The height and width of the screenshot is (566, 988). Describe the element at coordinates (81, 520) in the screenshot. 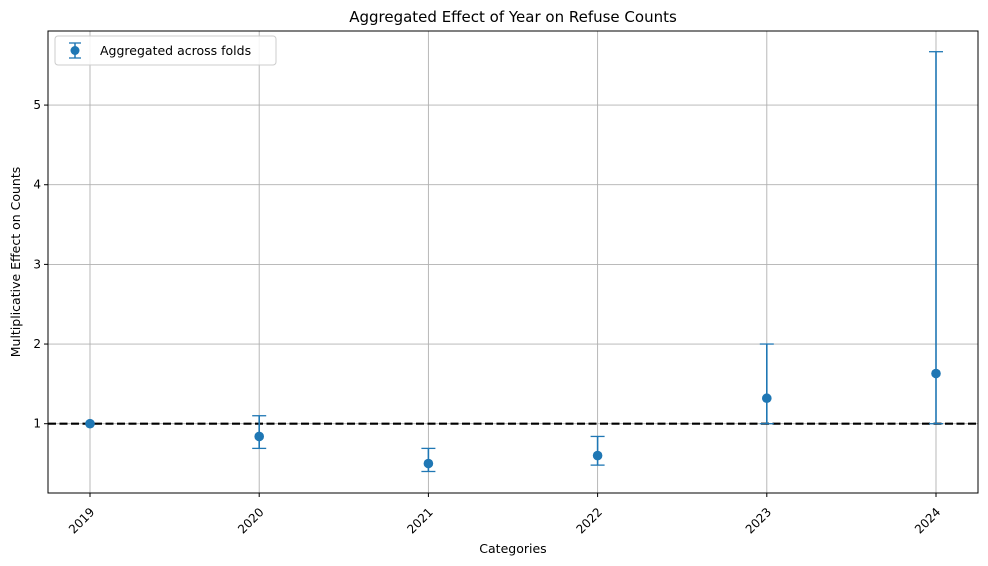

I see `x-tick-label: 2019` at that location.